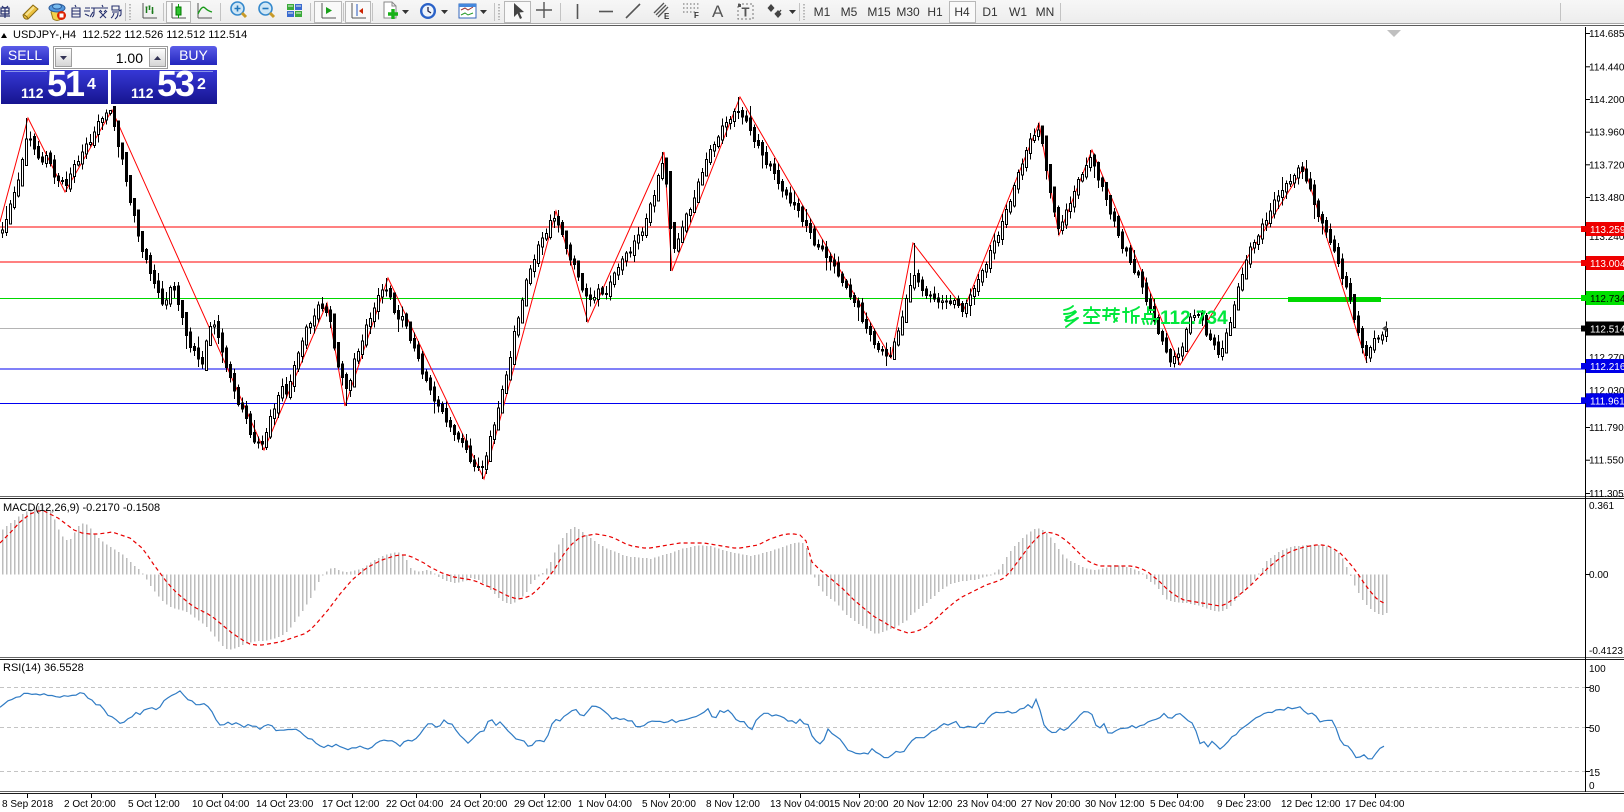 The height and width of the screenshot is (812, 1624). I want to click on svg-text: 114.685, so click(1606, 34).